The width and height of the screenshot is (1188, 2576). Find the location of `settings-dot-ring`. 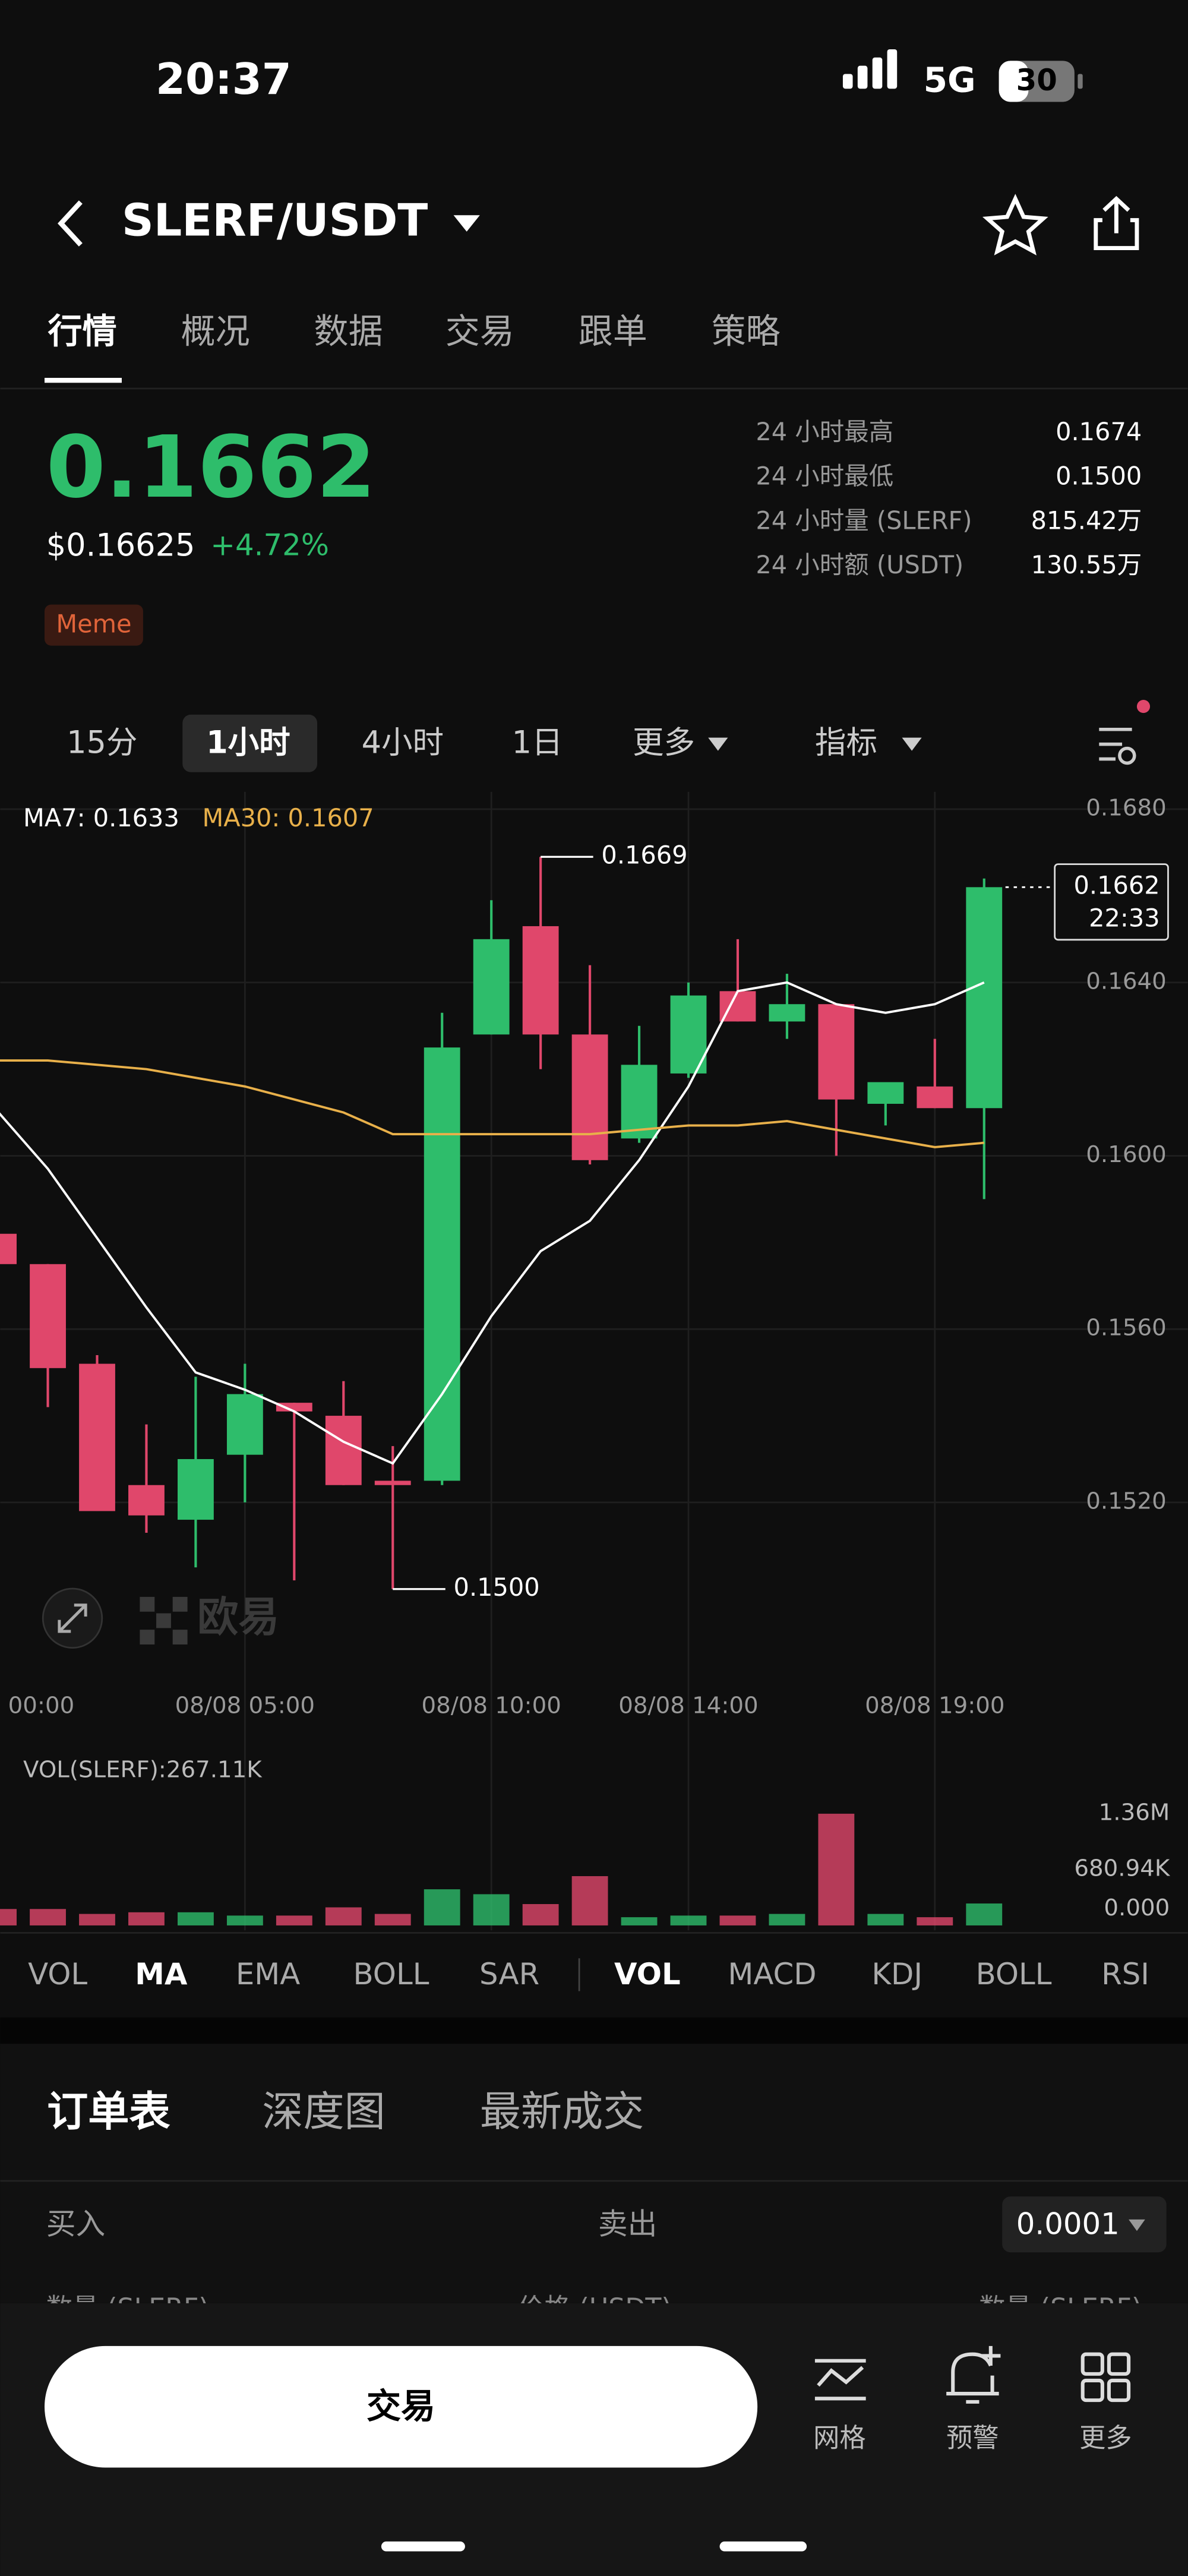

settings-dot-ring is located at coordinates (1127, 755).